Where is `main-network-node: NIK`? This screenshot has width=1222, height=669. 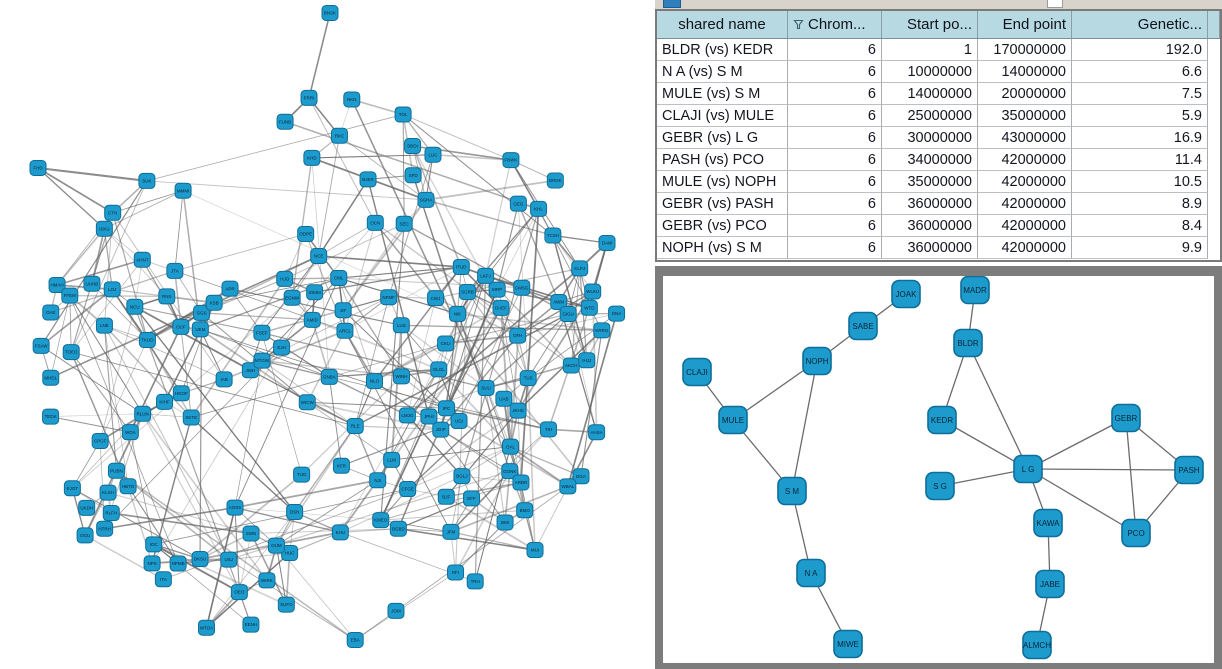
main-network-node: NIK is located at coordinates (457, 313).